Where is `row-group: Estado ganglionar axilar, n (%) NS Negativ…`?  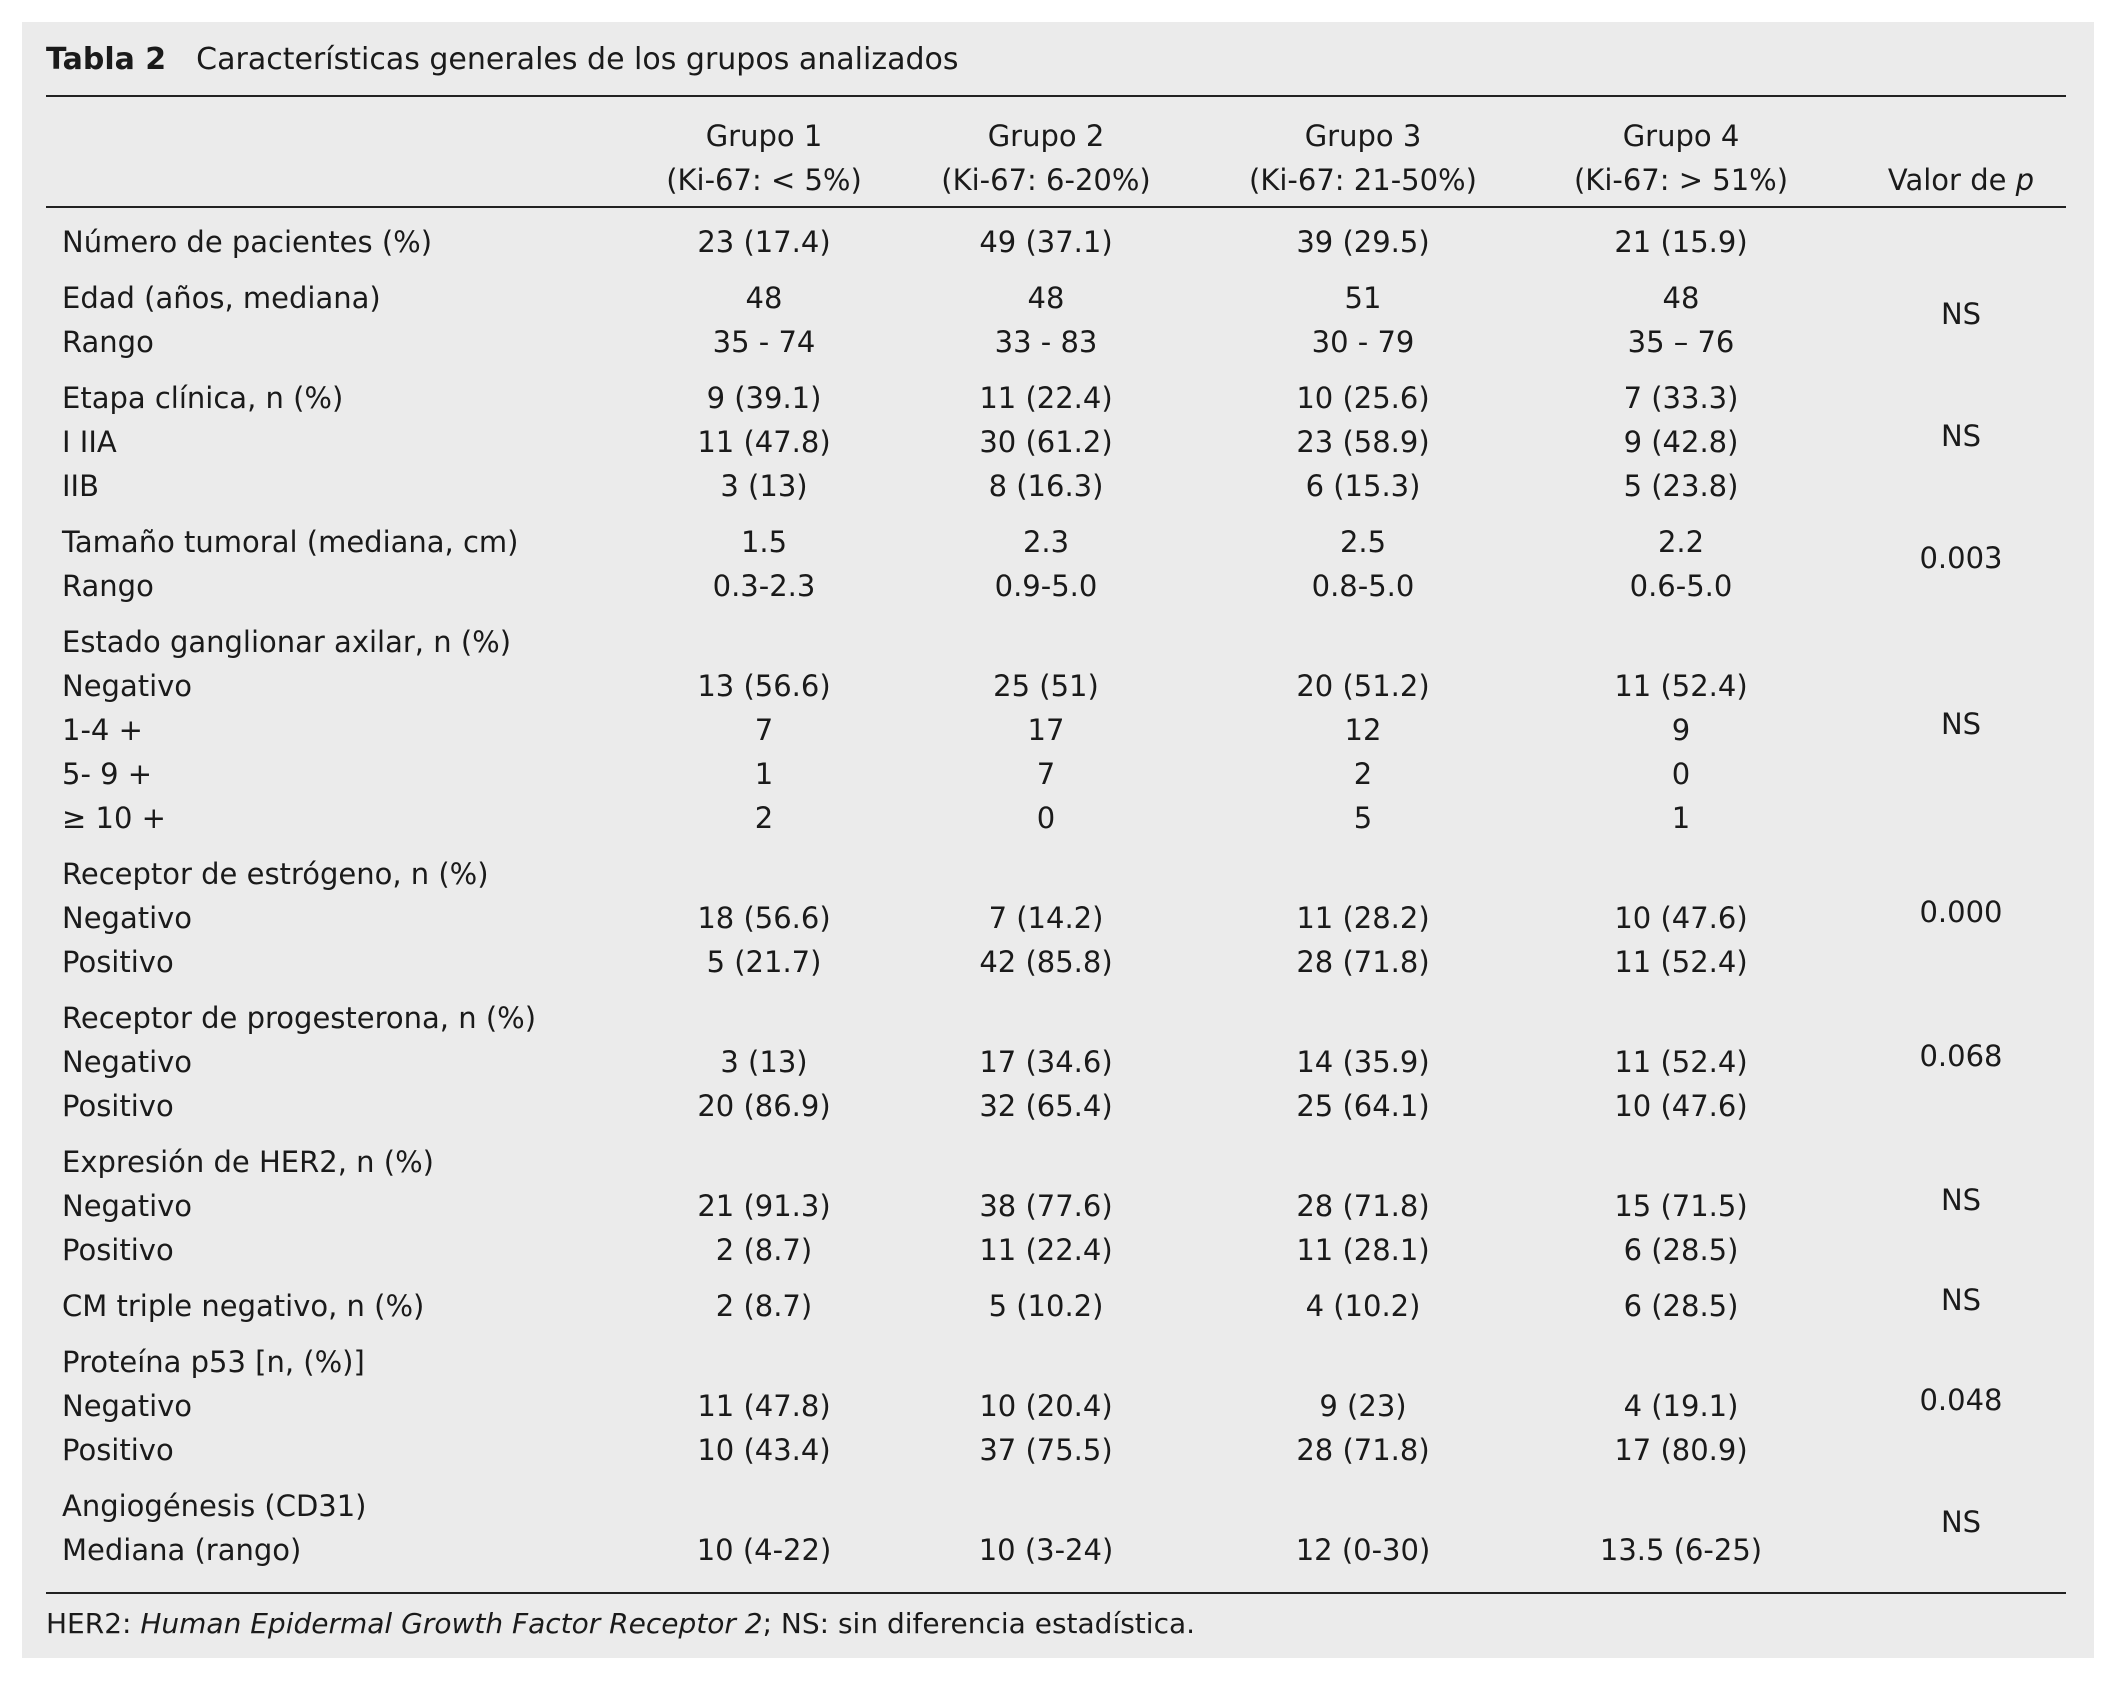
row-group: Estado ganglionar axilar, n (%) NS Negativ… is located at coordinates (1056, 724).